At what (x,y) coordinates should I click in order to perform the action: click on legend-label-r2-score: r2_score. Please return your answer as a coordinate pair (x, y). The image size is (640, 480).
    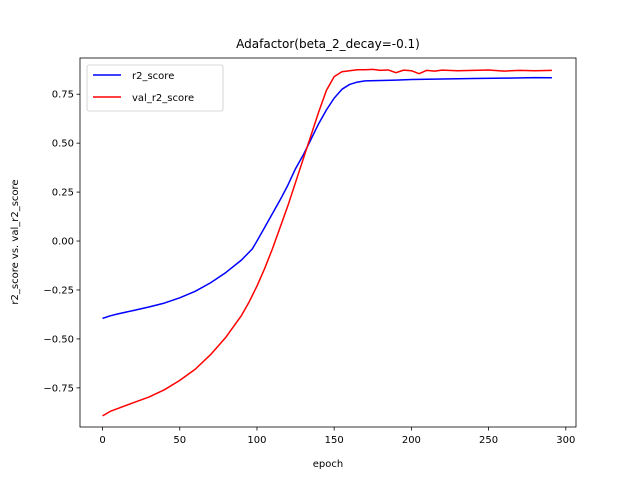
    Looking at the image, I should click on (153, 76).